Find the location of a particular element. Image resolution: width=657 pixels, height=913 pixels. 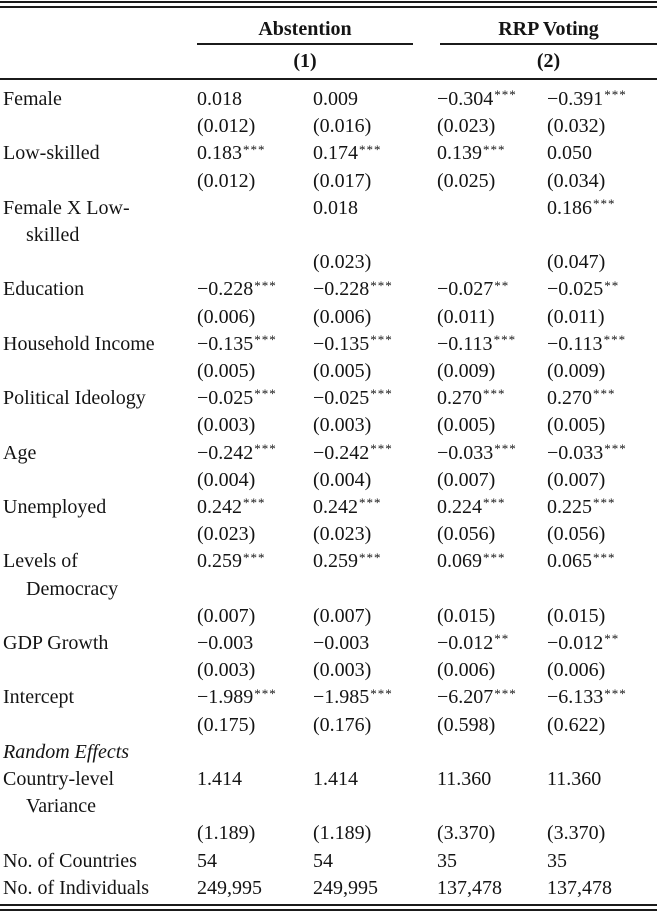

cell-value: 0.224*** is located at coordinates (471, 507).